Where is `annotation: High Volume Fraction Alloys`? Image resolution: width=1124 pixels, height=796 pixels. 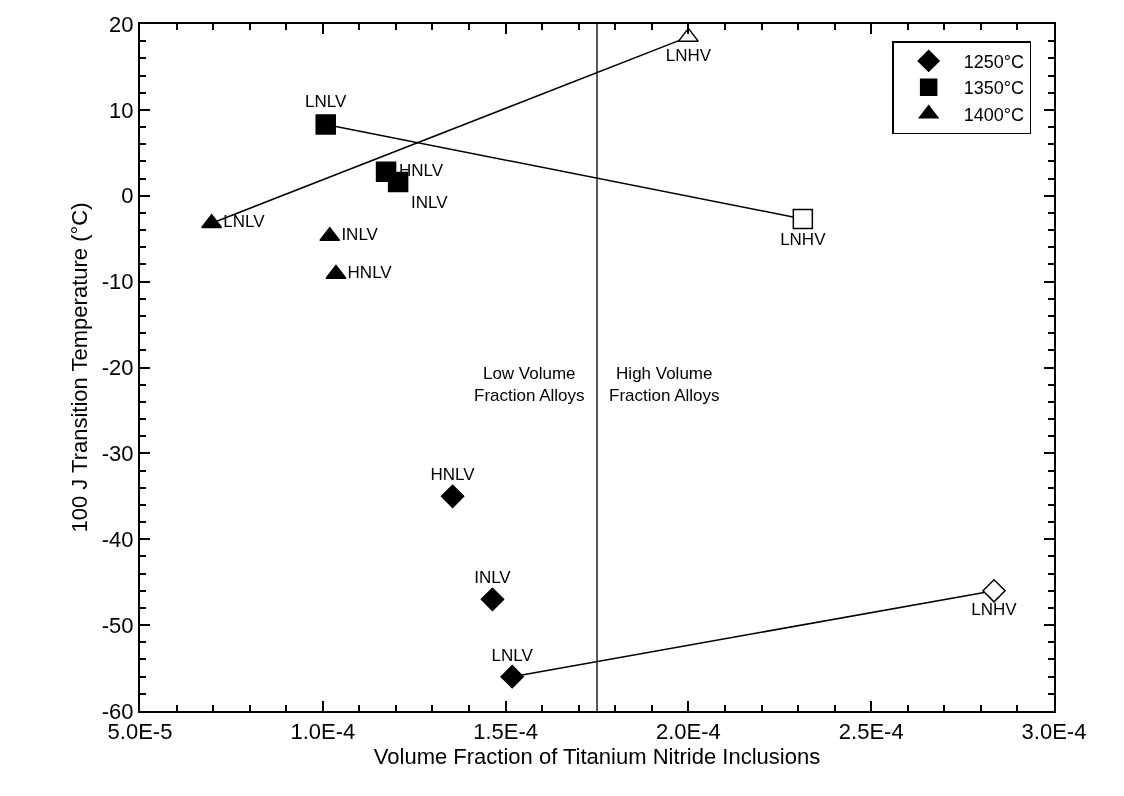
annotation: High Volume Fraction Alloys is located at coordinates (664, 385).